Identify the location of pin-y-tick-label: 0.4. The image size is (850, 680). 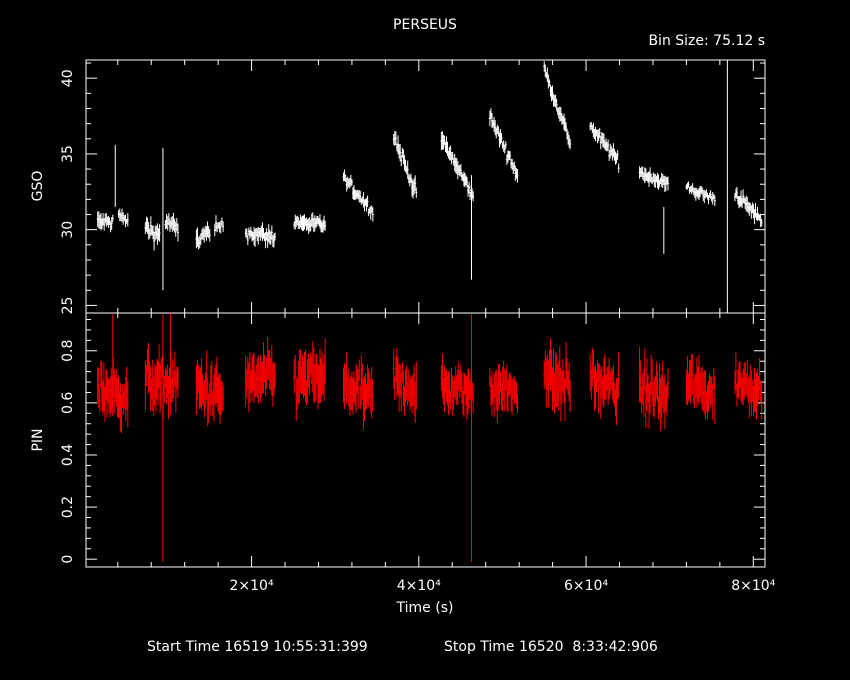
(68, 455).